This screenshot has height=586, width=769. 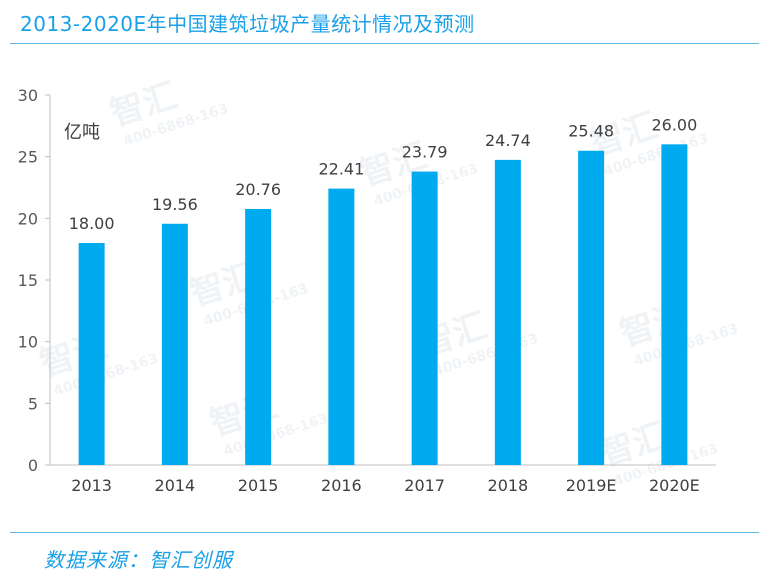 What do you see at coordinates (138, 560) in the screenshot?
I see `source-note: 数据来源：智汇创服` at bounding box center [138, 560].